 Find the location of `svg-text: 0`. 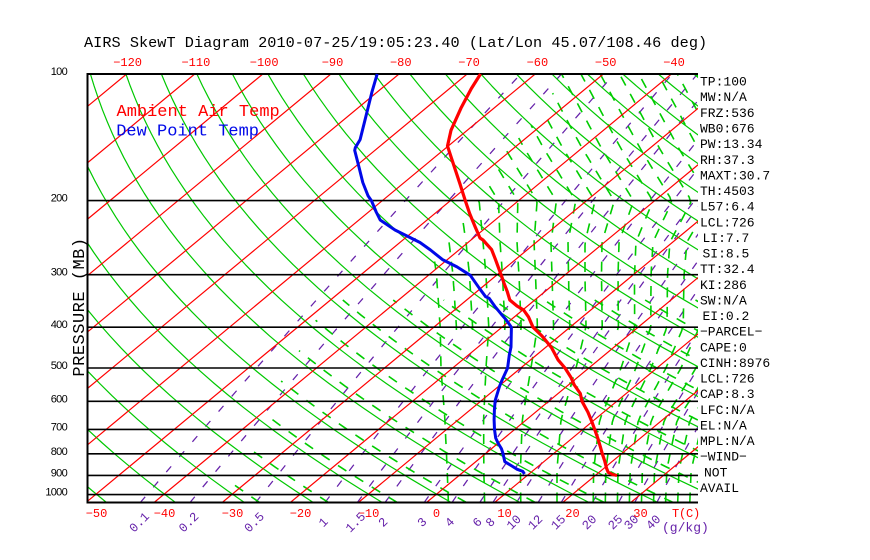

svg-text: 0 is located at coordinates (436, 514).